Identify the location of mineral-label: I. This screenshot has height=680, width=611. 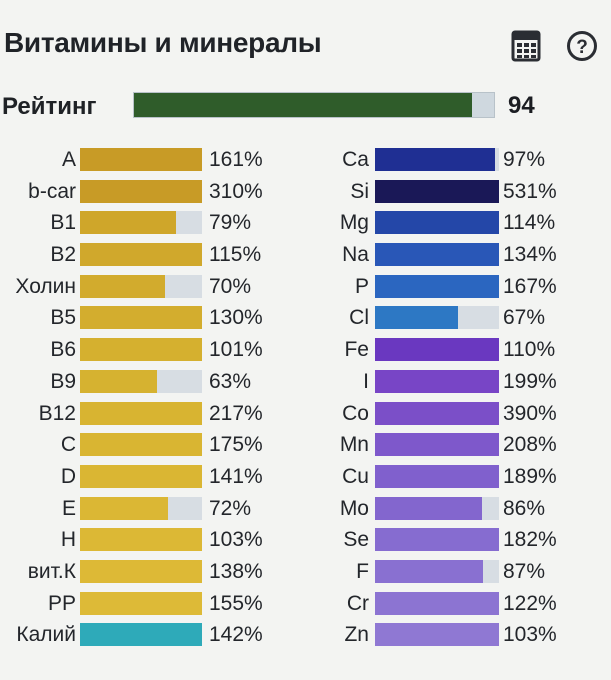
(366, 381).